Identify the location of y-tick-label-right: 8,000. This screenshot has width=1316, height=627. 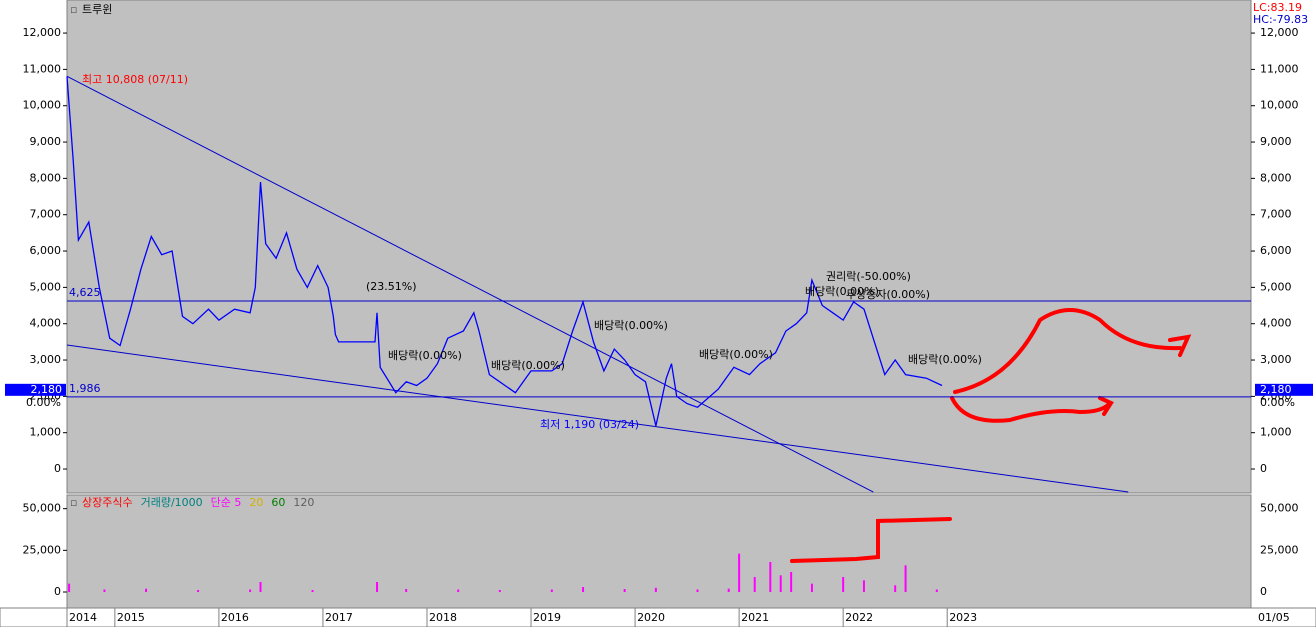
(1276, 177).